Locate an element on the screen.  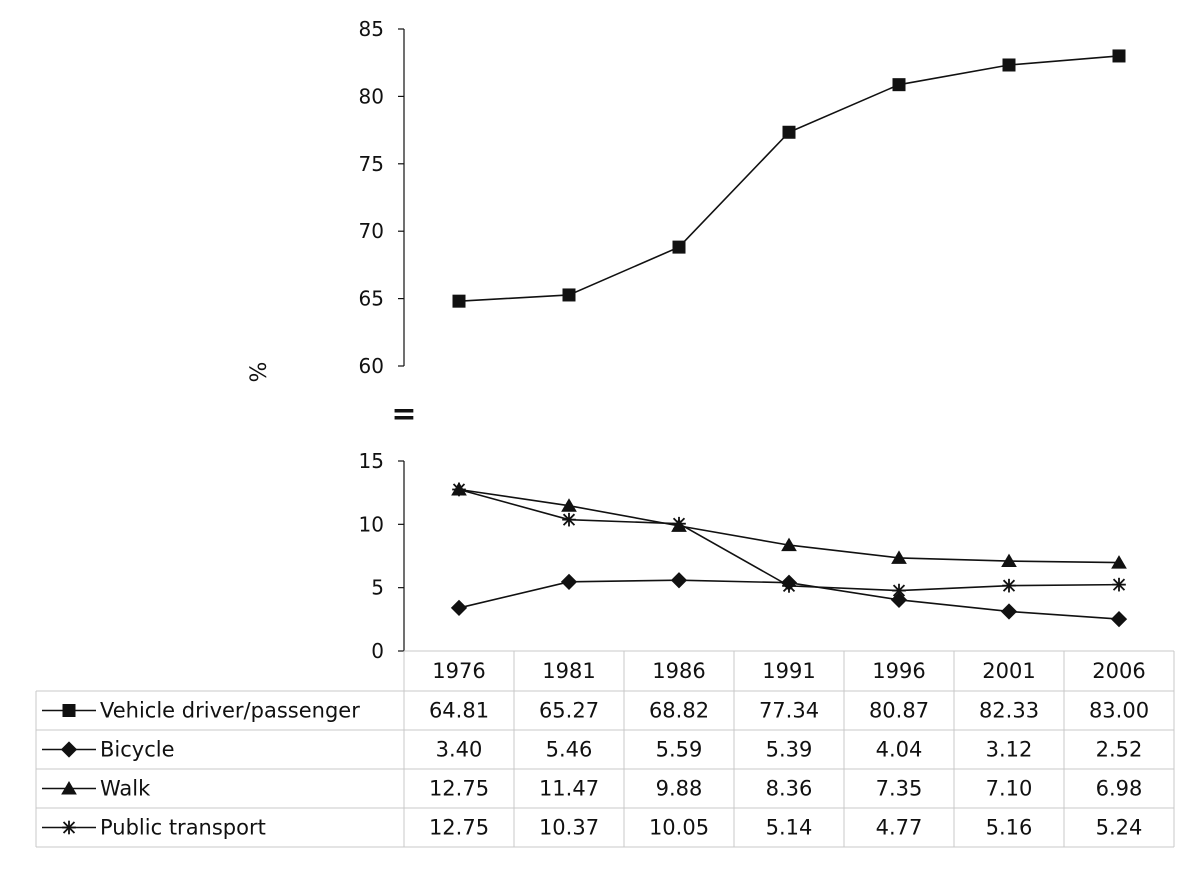
lower-y-tick-label: 10 is located at coordinates (371, 524).